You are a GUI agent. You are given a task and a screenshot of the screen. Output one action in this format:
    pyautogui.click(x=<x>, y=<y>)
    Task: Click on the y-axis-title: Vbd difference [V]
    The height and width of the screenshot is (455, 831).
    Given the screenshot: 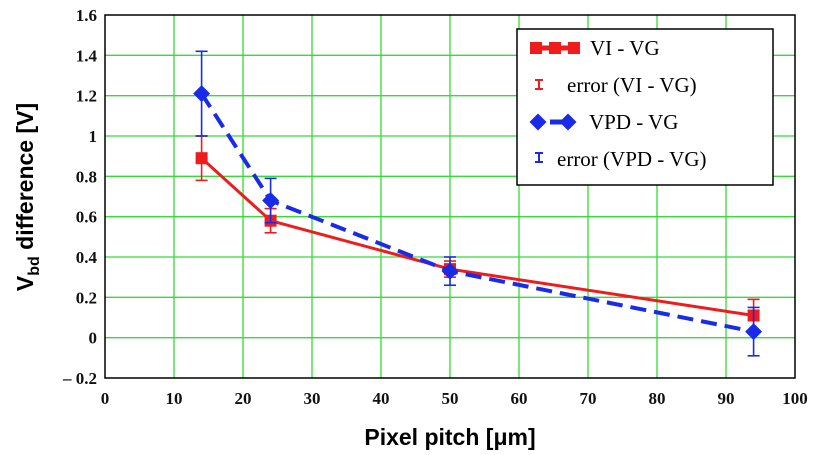 What is the action you would take?
    pyautogui.click(x=27, y=197)
    